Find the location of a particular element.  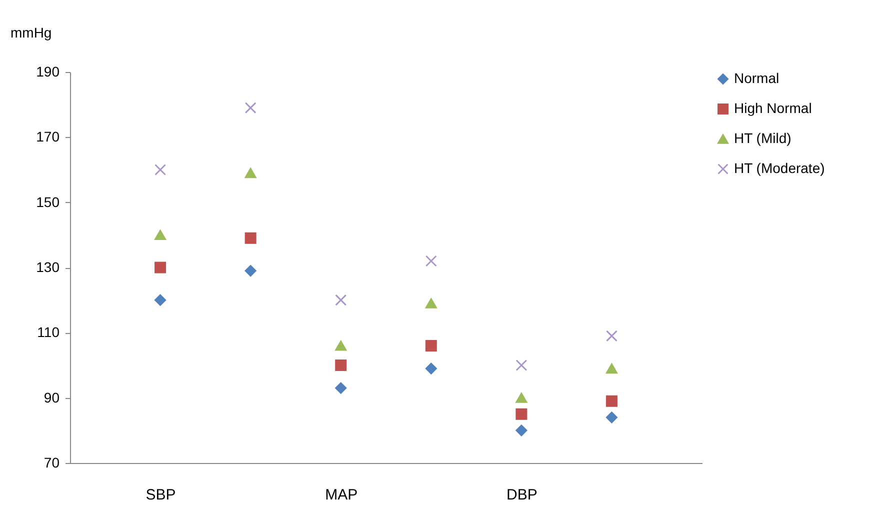

y-tick-label: 70 is located at coordinates (52, 462).